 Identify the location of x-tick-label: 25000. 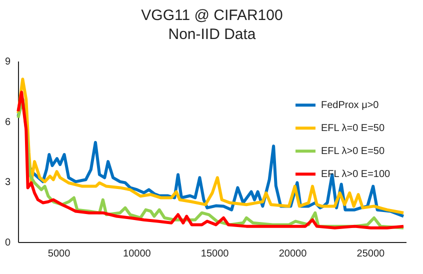
(370, 254).